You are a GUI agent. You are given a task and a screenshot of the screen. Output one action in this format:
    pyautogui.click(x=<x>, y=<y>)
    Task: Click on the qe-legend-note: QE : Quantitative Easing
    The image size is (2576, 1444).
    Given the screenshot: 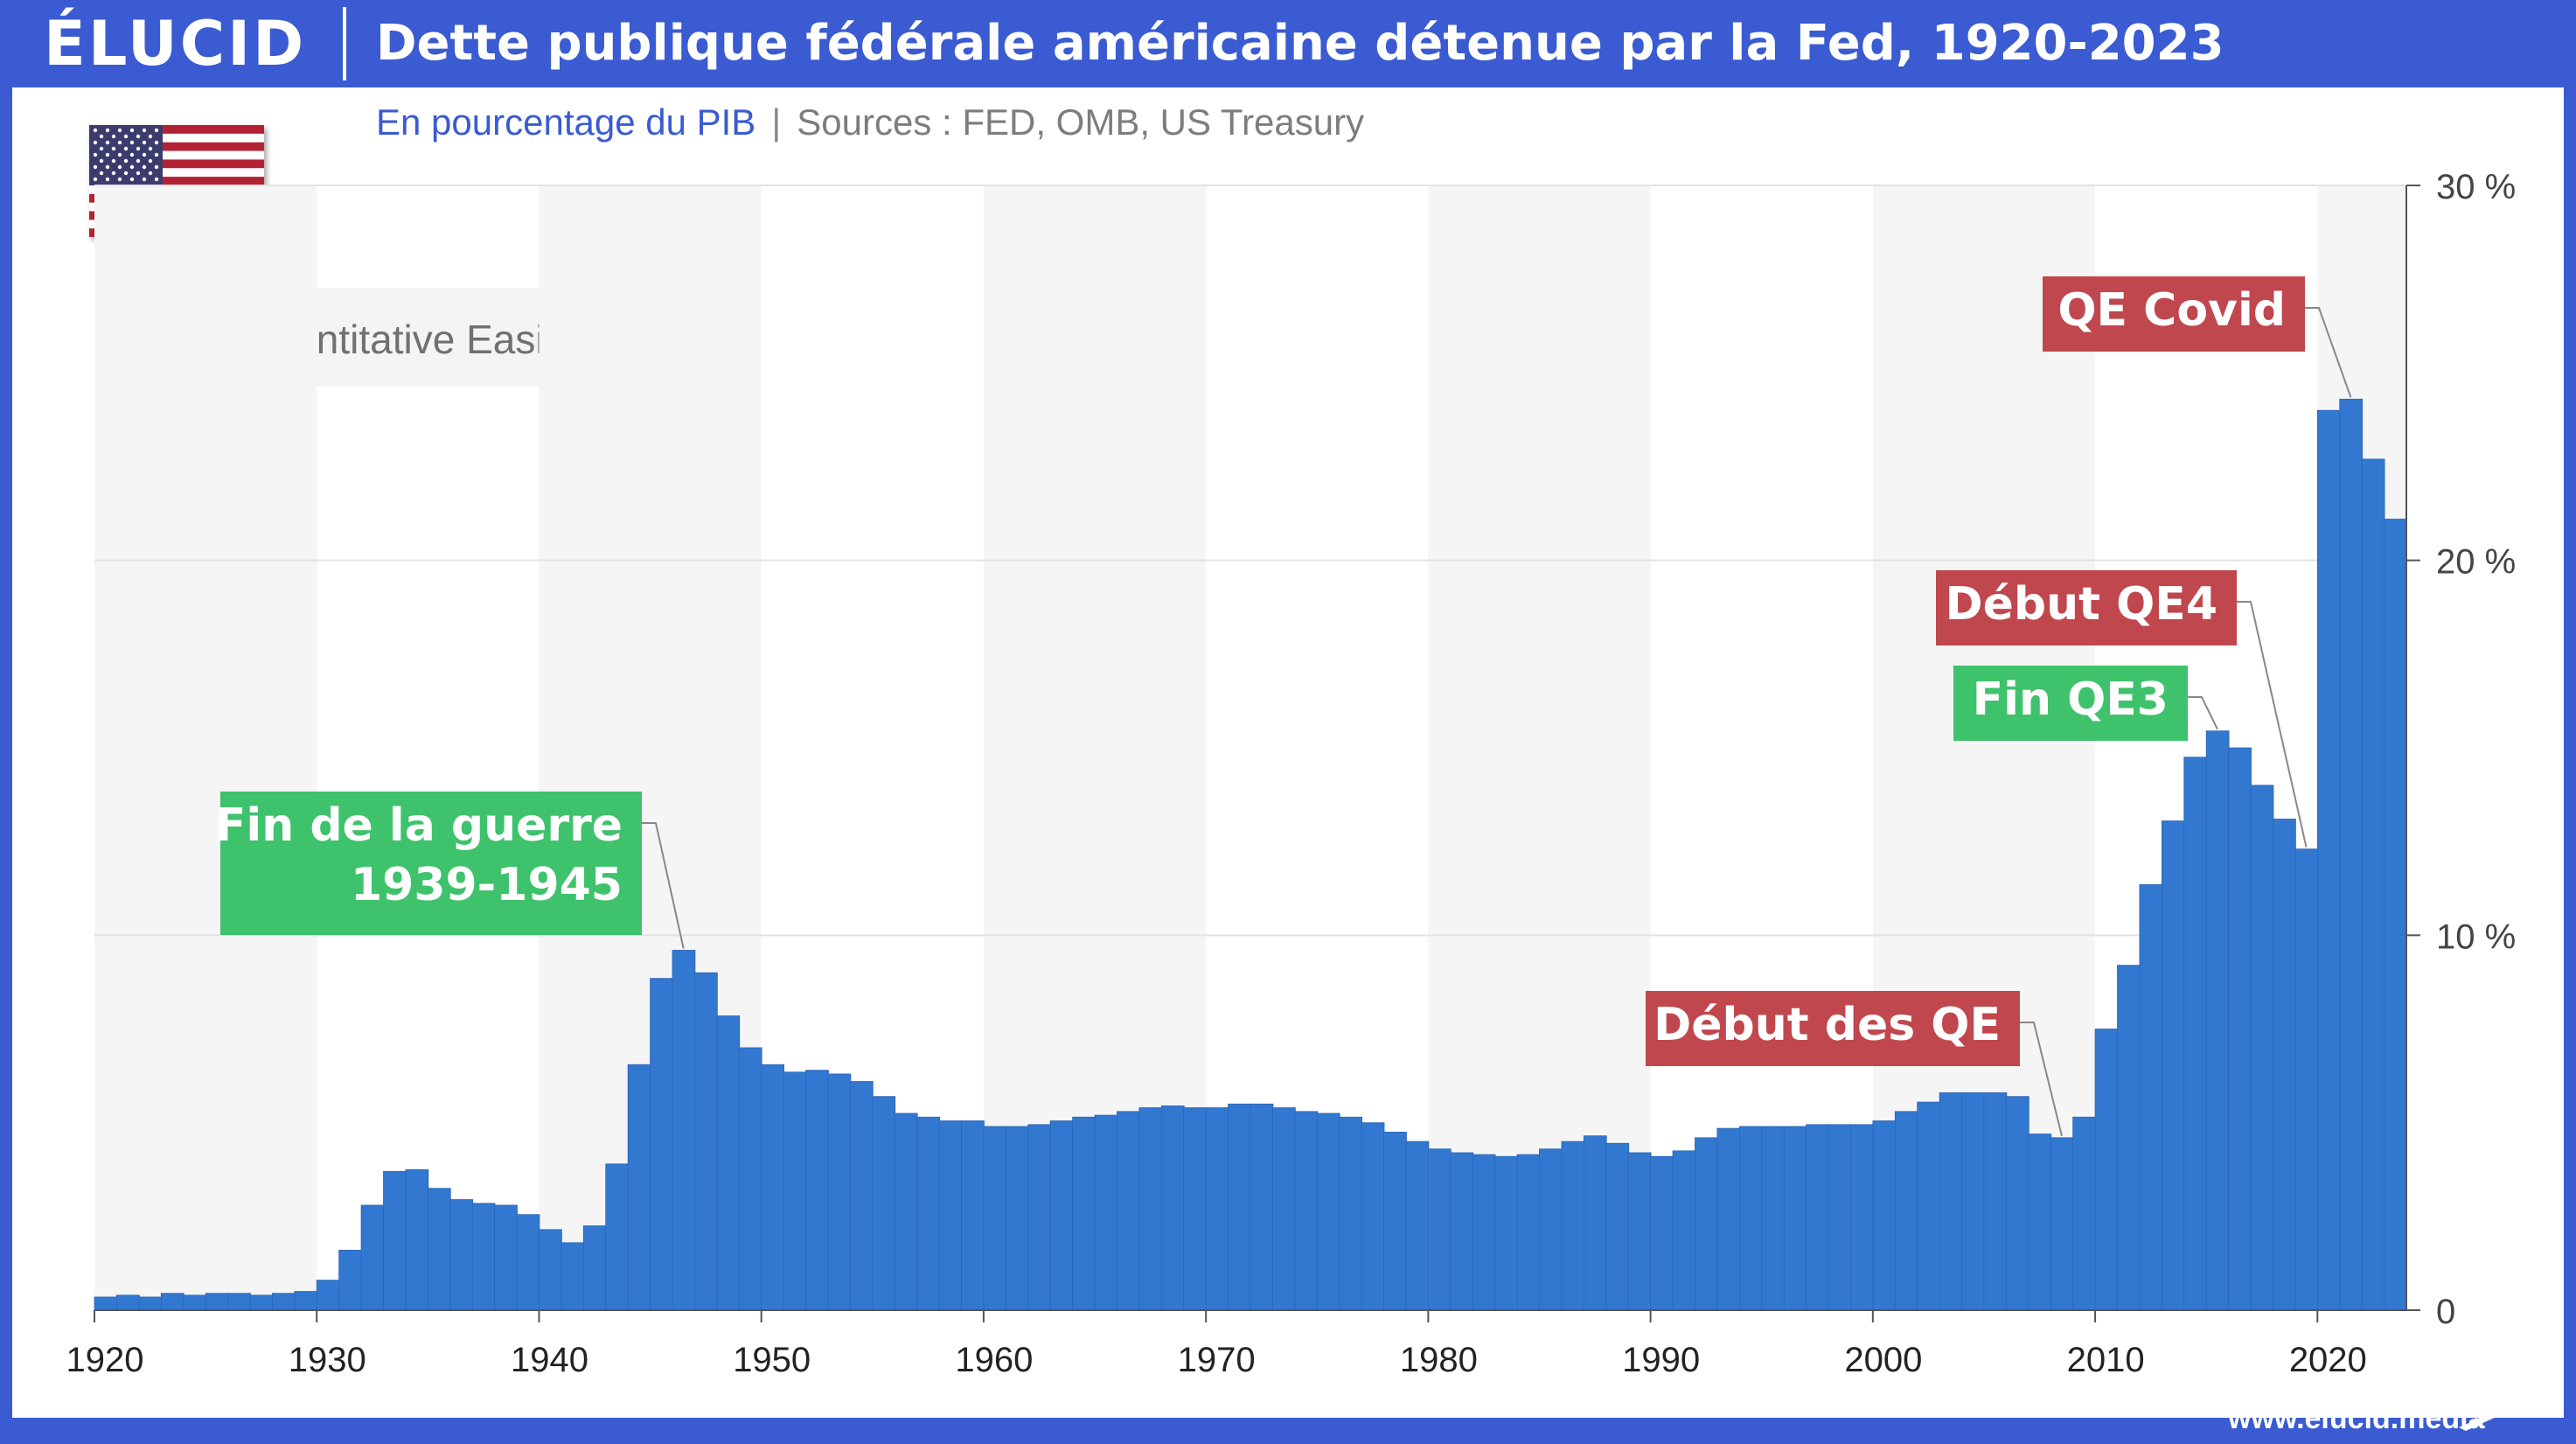 What is the action you would take?
    pyautogui.click(x=369, y=339)
    